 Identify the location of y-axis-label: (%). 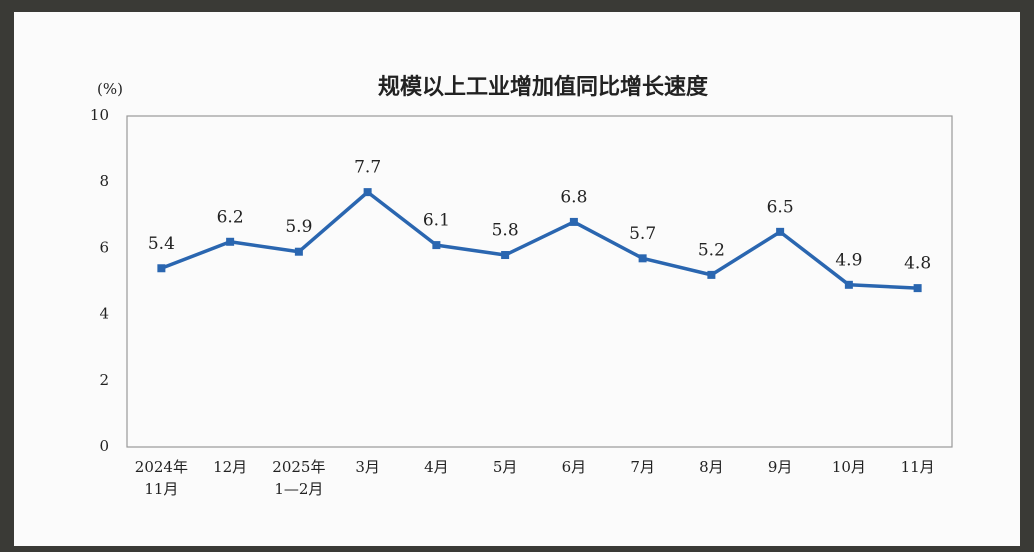
(110, 89).